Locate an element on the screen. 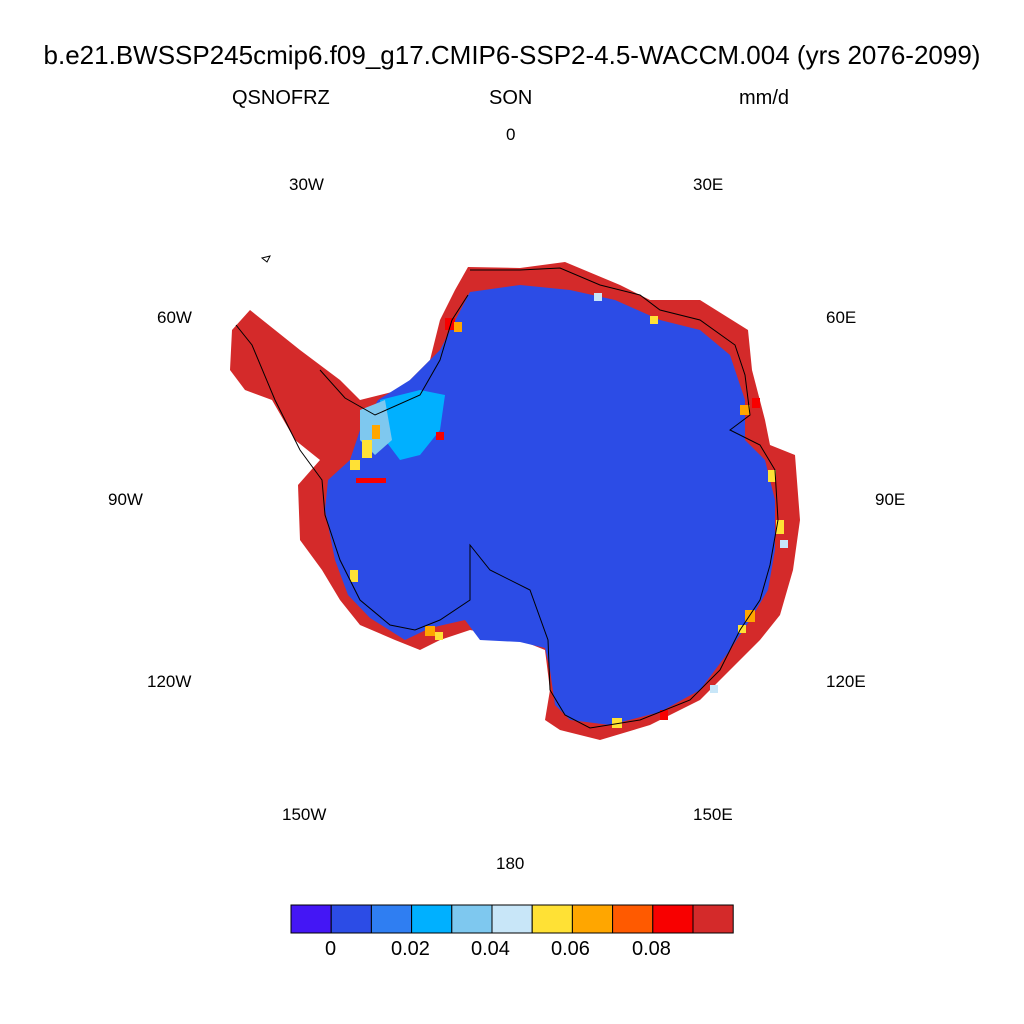 This screenshot has height=1024, width=1024. season-label: SON is located at coordinates (511, 98).